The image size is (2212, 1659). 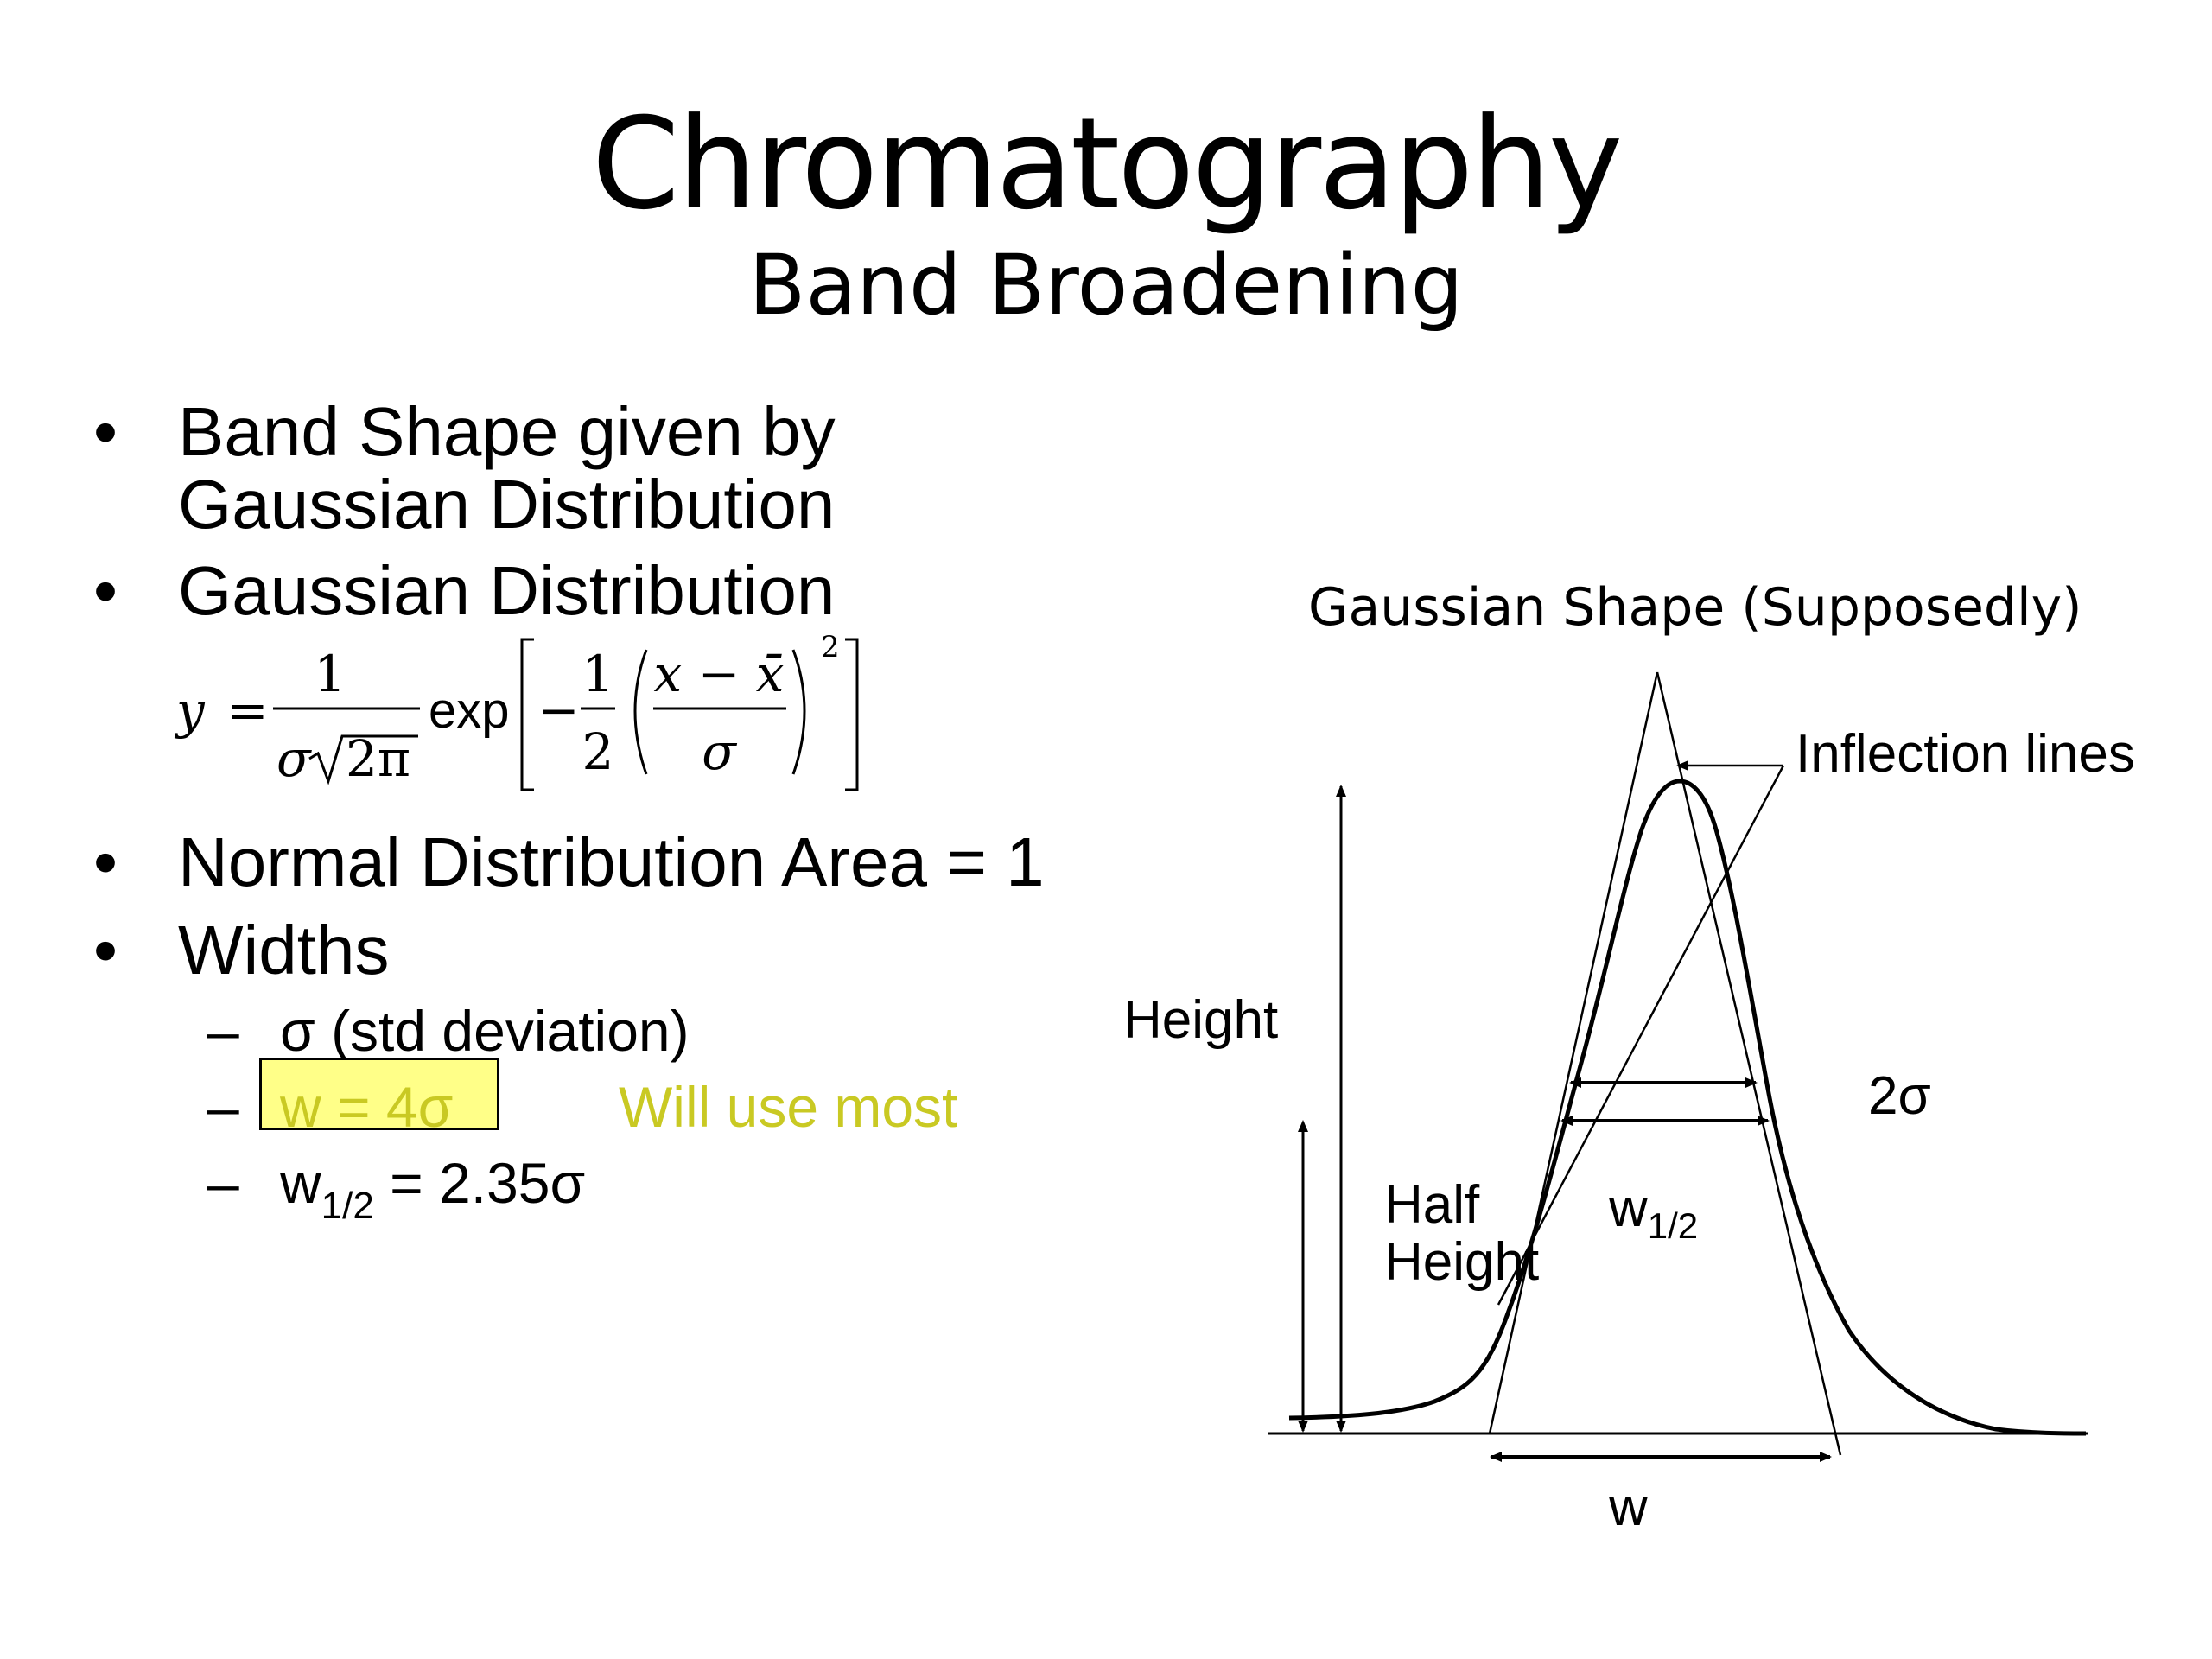 I want to click on half-height-label: Half Height, so click(x=1461, y=1234).